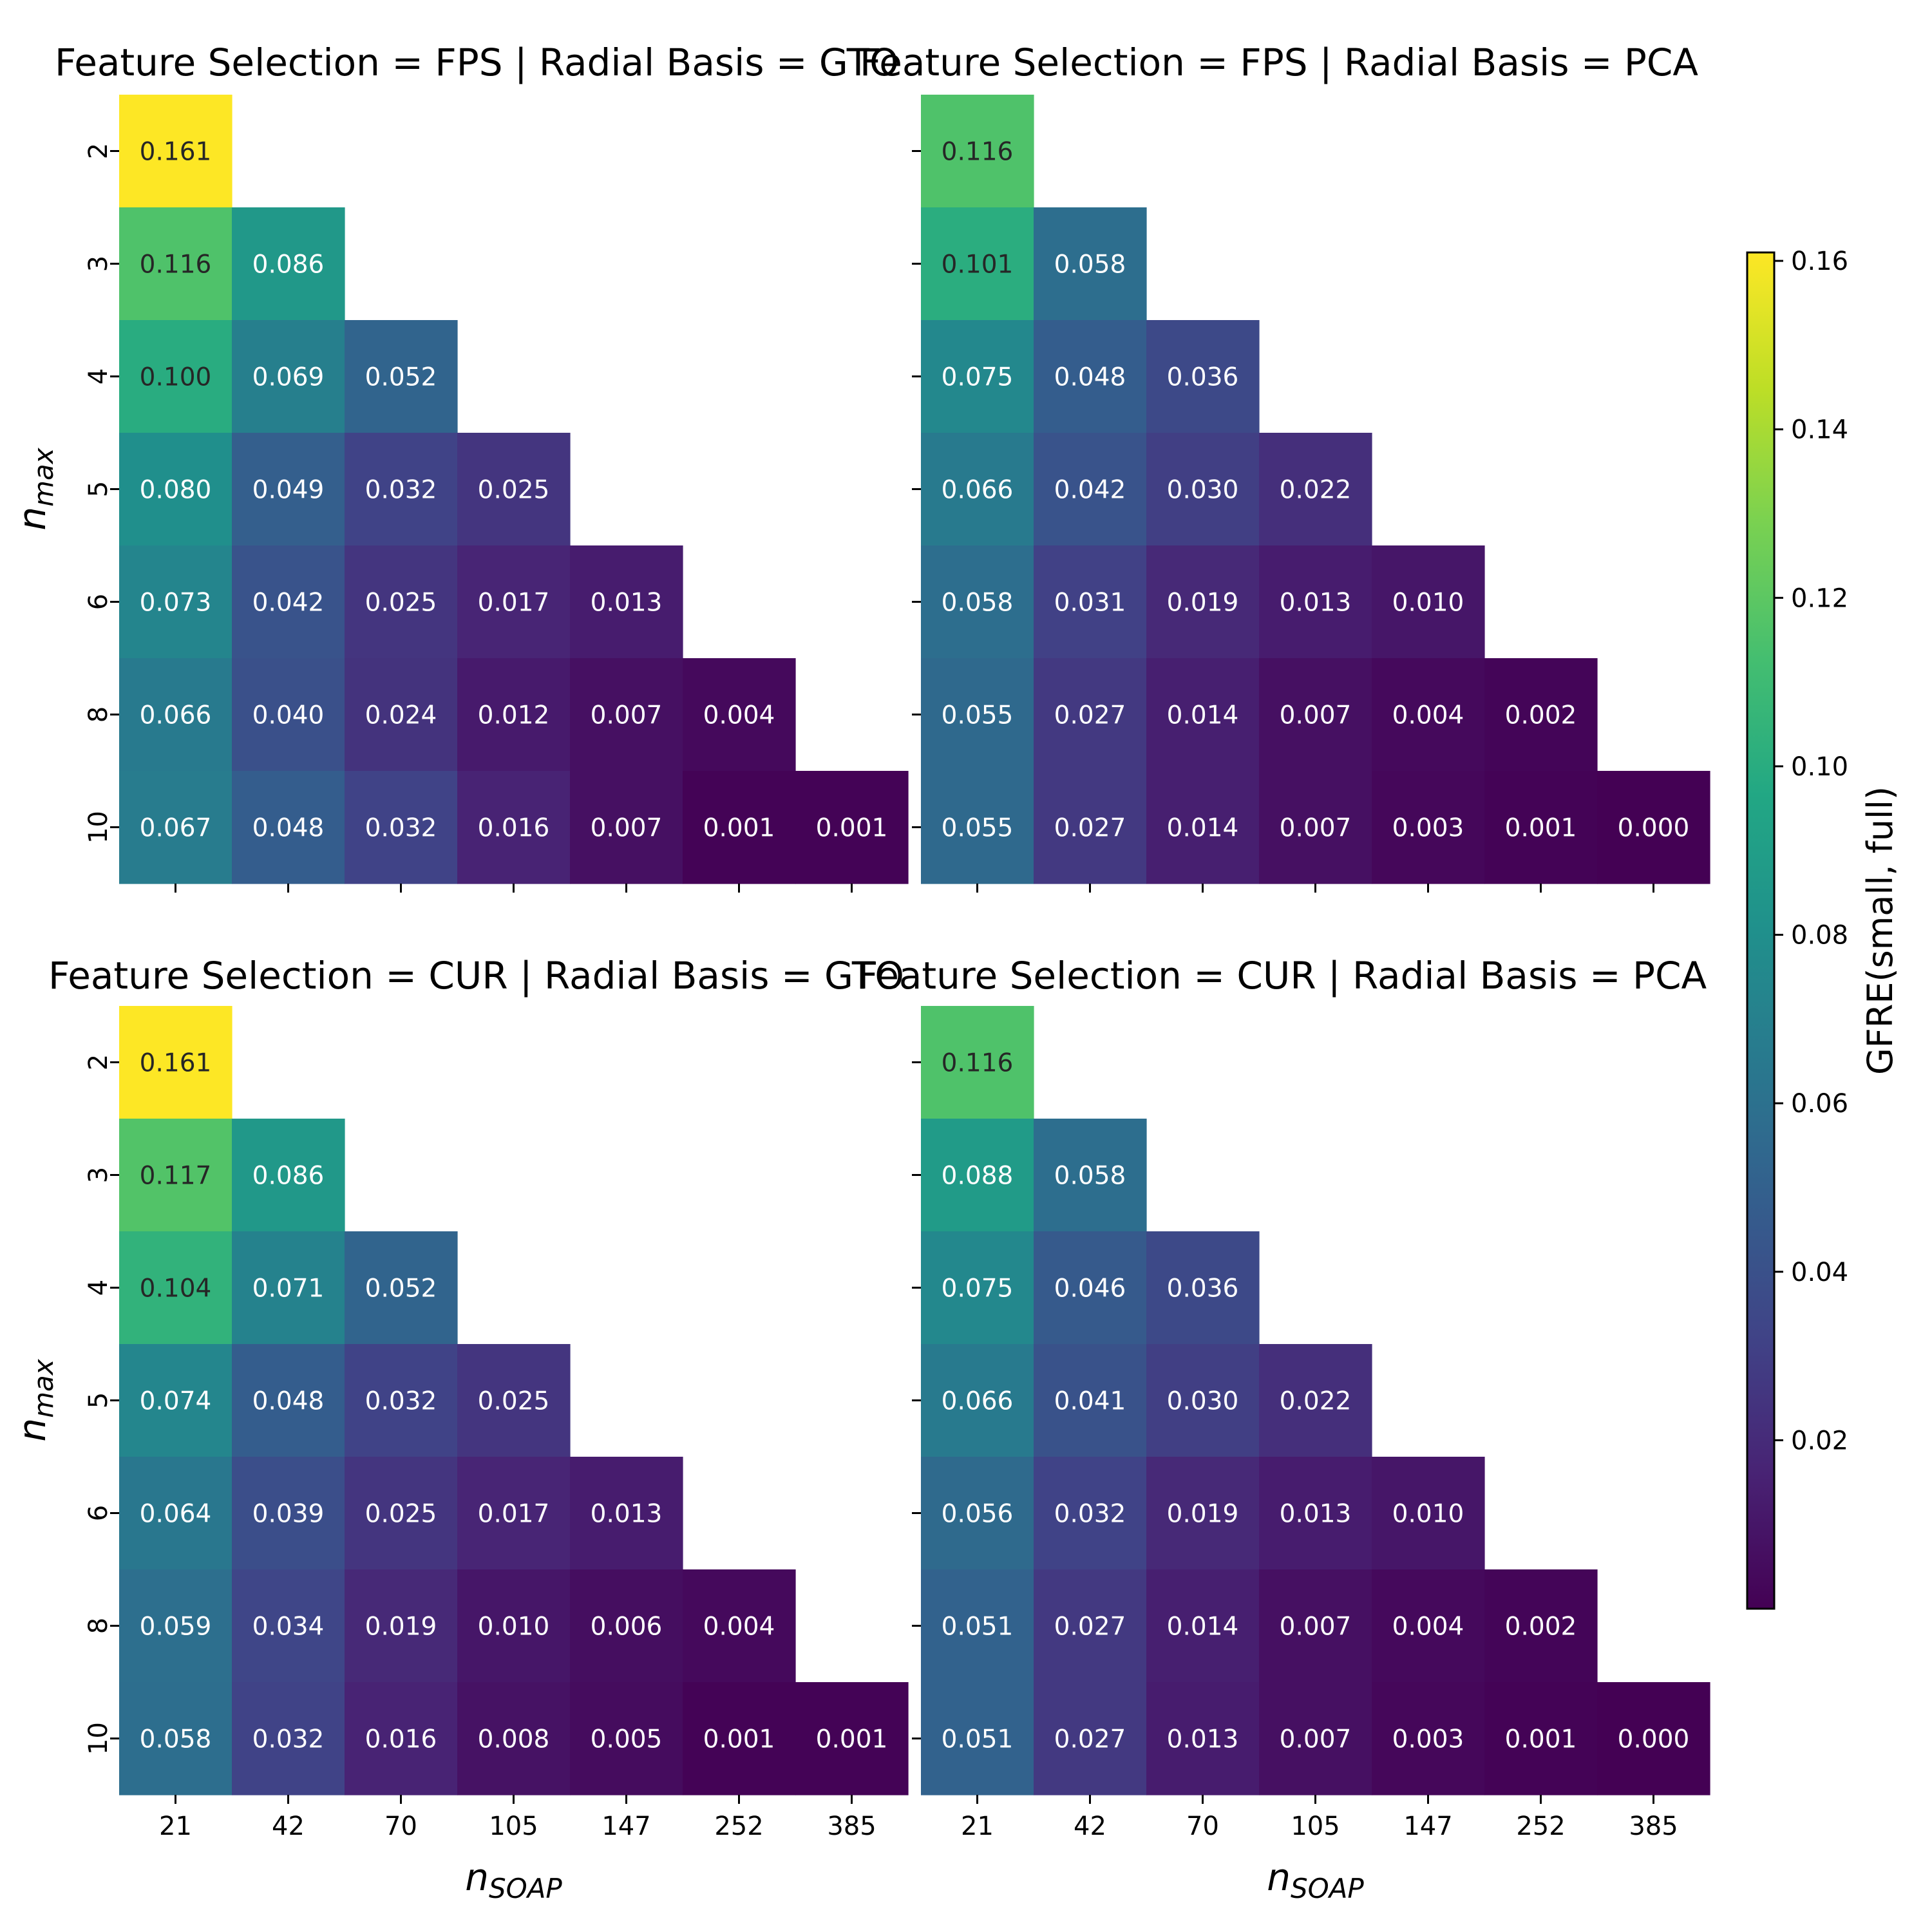 This screenshot has width=1932, height=1932. What do you see at coordinates (739, 1826) in the screenshot?
I see `x-tick-label: 252` at bounding box center [739, 1826].